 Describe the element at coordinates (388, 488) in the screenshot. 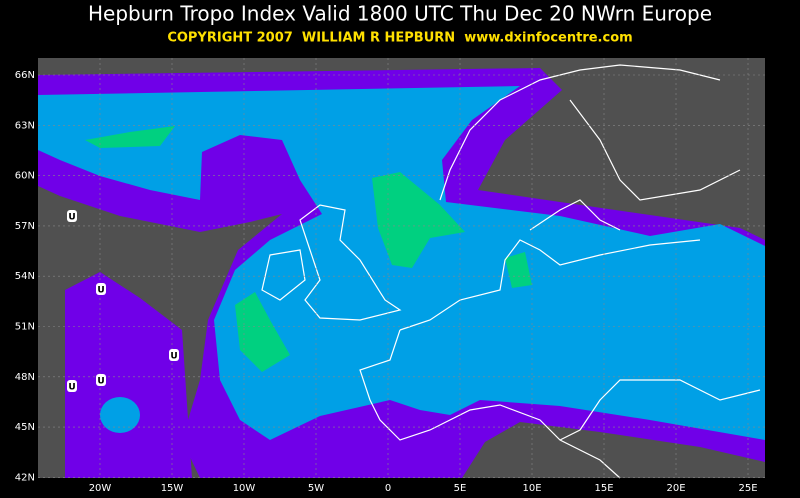

I see `lon-label: 0` at that location.